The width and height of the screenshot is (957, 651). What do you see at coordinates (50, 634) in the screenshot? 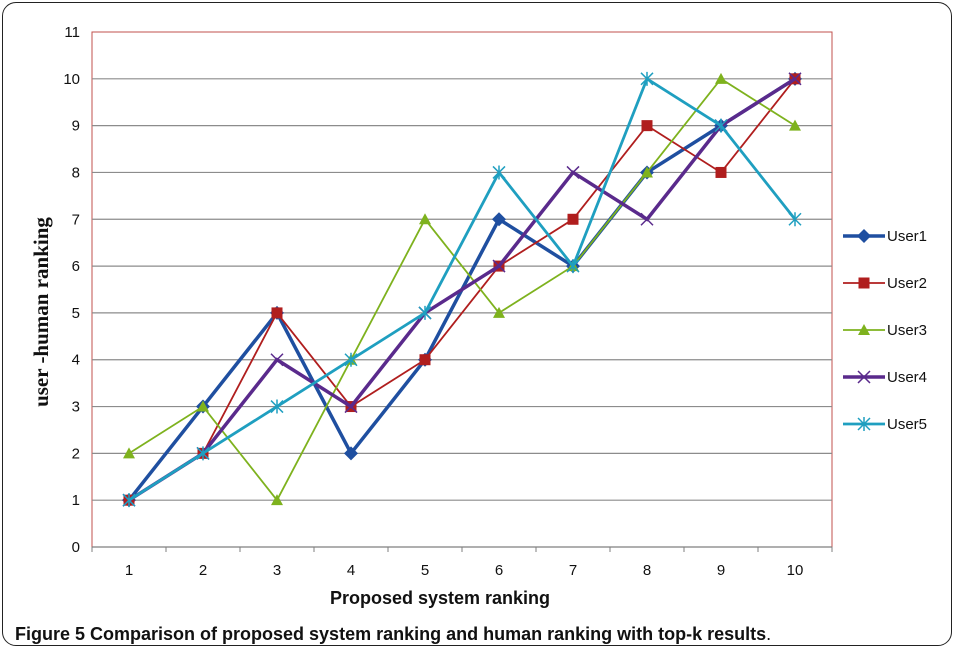
I see `caption-label: Figure 5` at bounding box center [50, 634].